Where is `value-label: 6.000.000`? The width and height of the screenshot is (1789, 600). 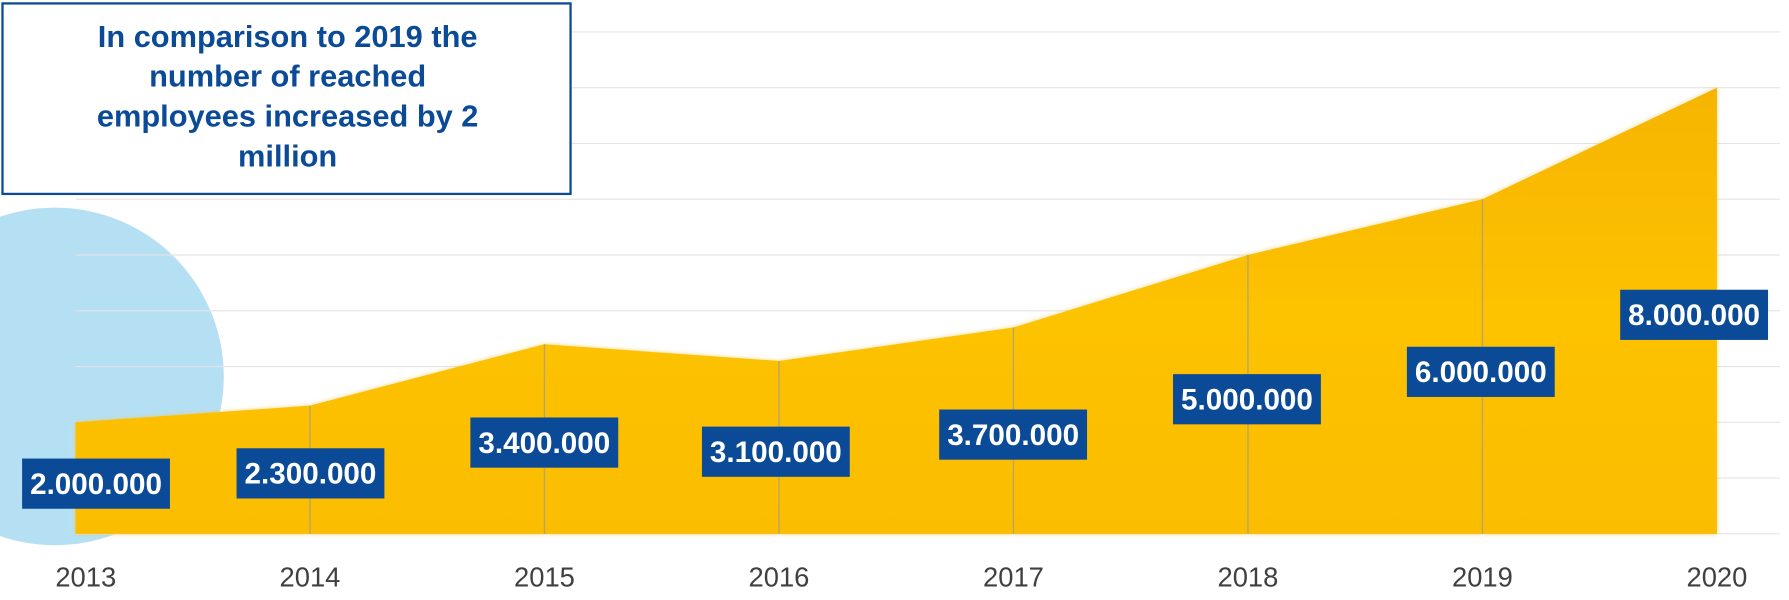 value-label: 6.000.000 is located at coordinates (1480, 371).